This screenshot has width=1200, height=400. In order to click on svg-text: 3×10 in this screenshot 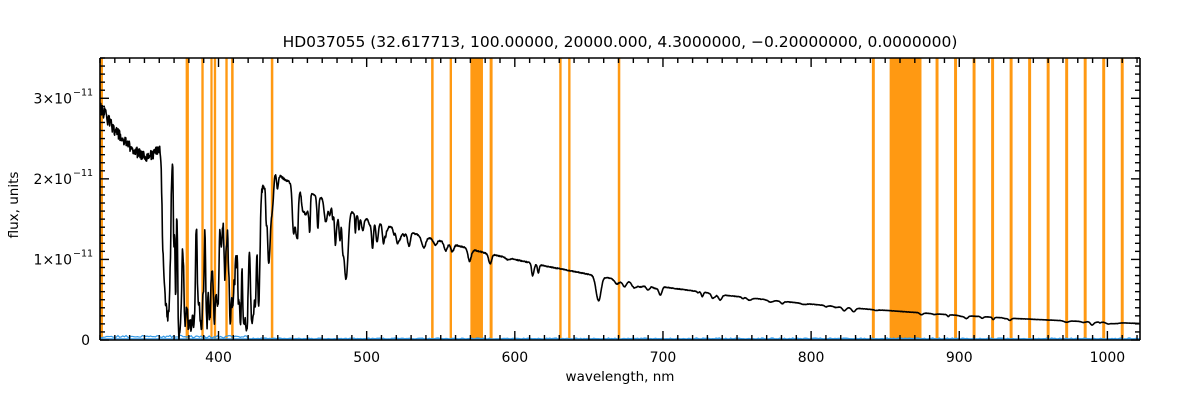, I will do `click(53, 99)`.